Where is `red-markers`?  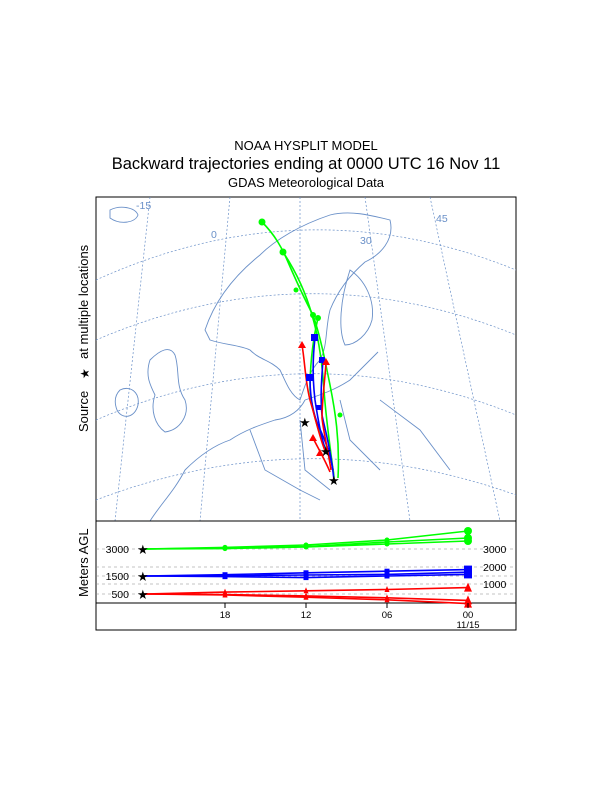
red-markers is located at coordinates (314, 398).